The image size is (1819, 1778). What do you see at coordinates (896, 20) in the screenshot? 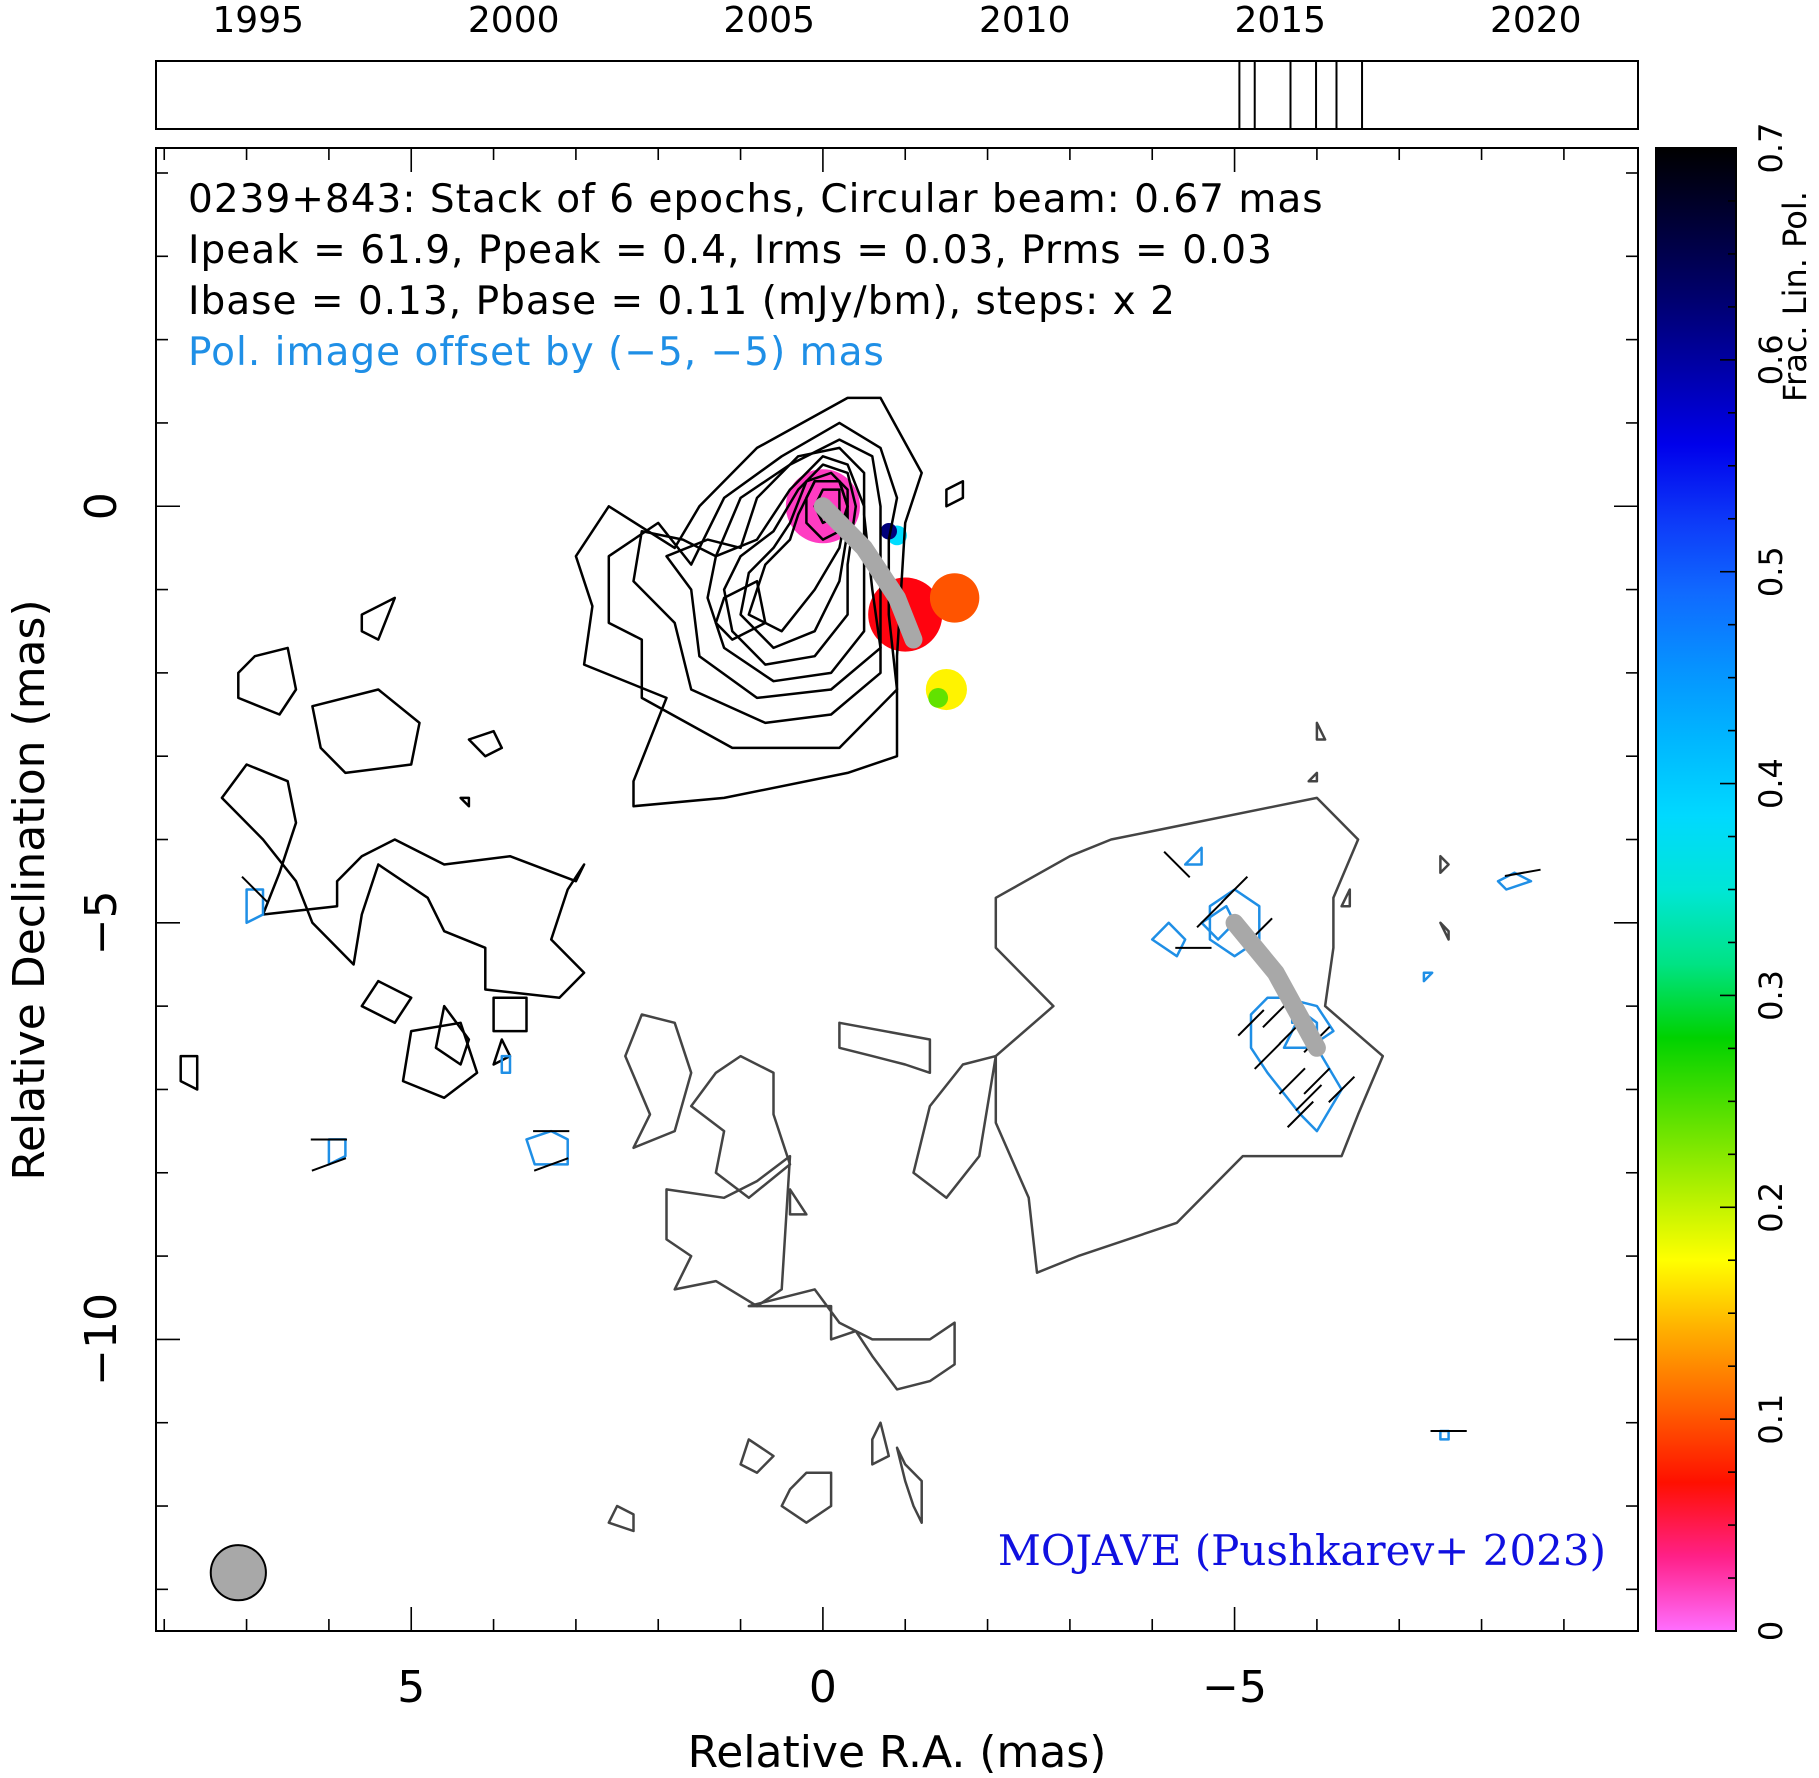
I see `timeline-year-labels: 1995 2000 2005 2010 2015 2020` at bounding box center [896, 20].